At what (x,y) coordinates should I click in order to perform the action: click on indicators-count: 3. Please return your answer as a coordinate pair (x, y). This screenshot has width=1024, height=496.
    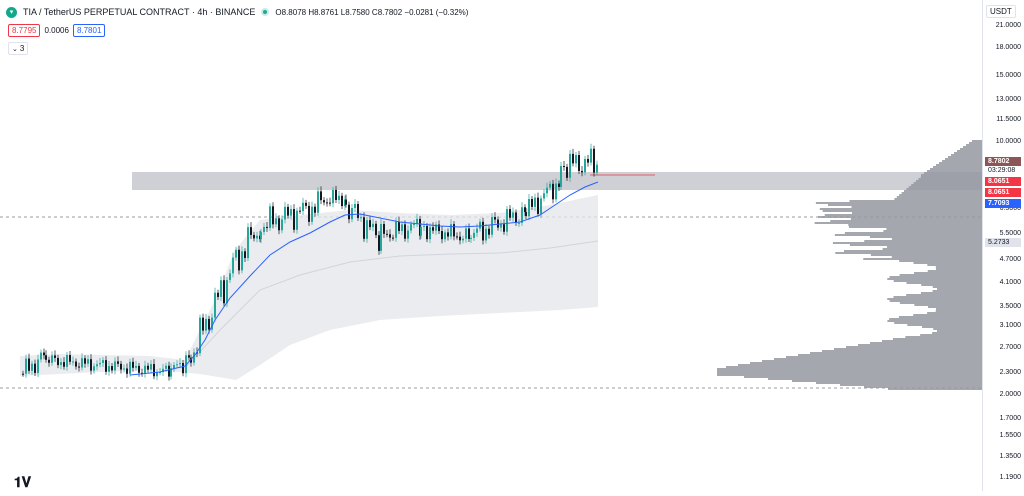
    Looking at the image, I should click on (22, 48).